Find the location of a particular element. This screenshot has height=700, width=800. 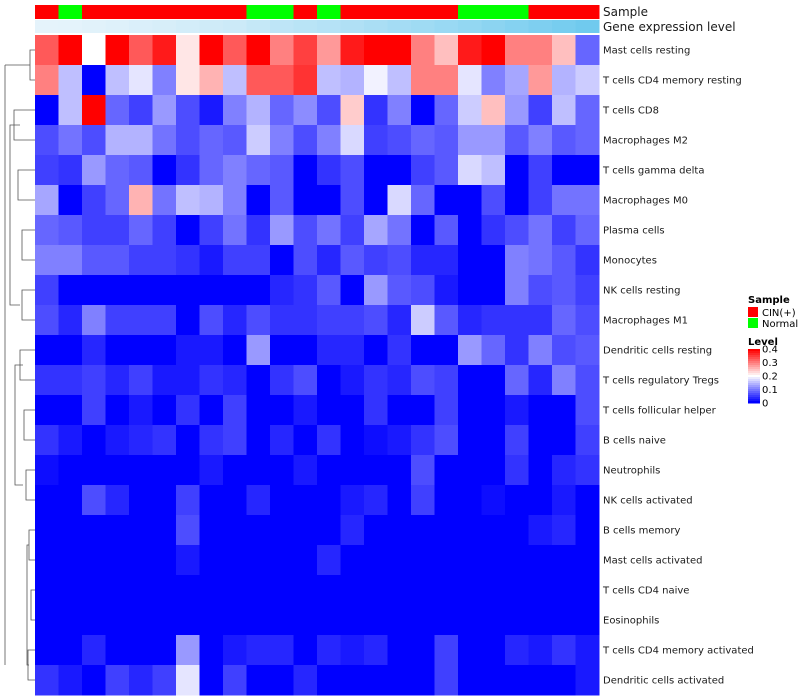

sample-track-label: Sample is located at coordinates (625, 12).